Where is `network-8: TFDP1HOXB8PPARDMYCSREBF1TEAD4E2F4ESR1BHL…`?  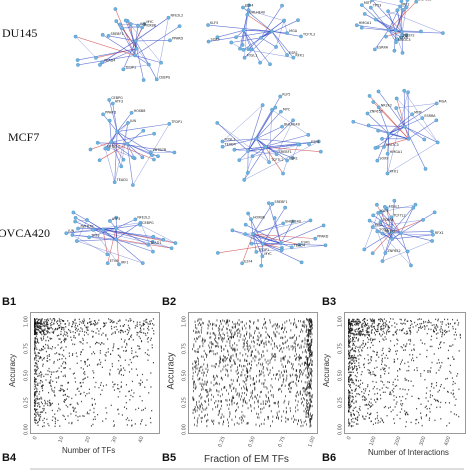
network-8: TFDP1HOXB8PPARDMYCSREBF1TEAD4E2F4ESR1BHL… is located at coordinates (272, 234).